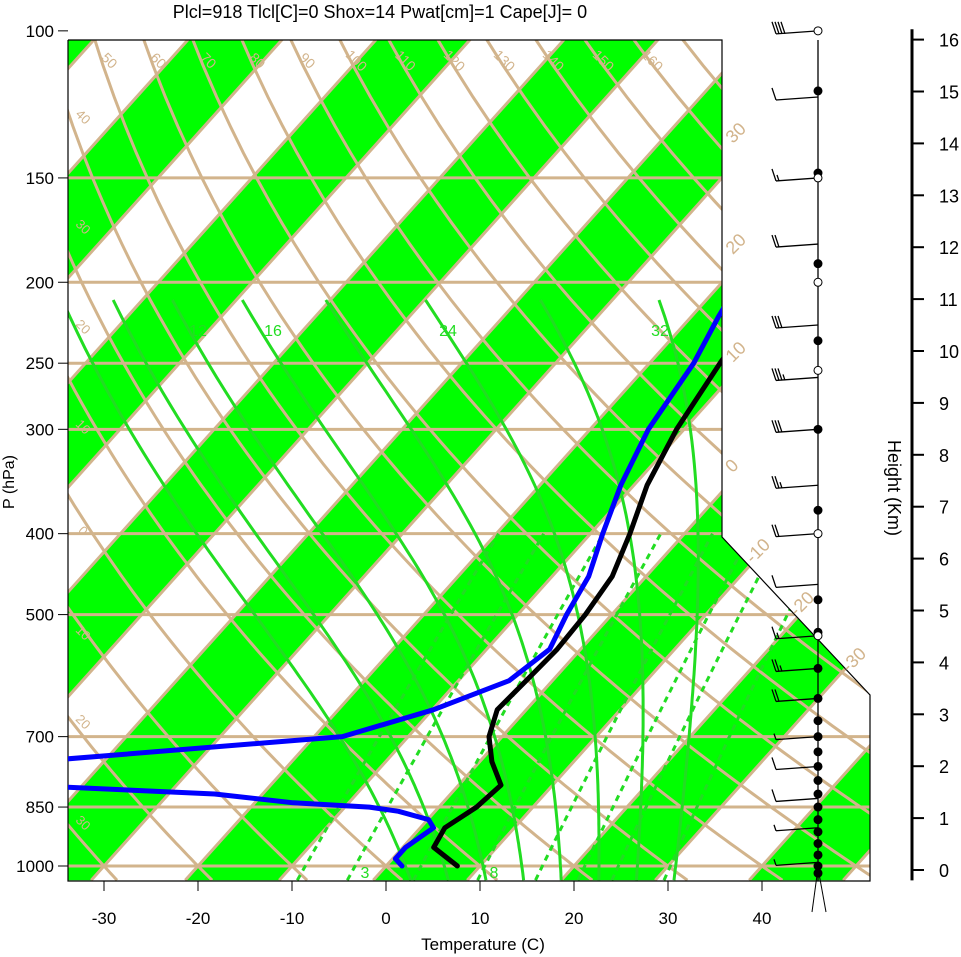 The image size is (961, 957). I want to click on temperature-tick-label: 30, so click(668, 918).